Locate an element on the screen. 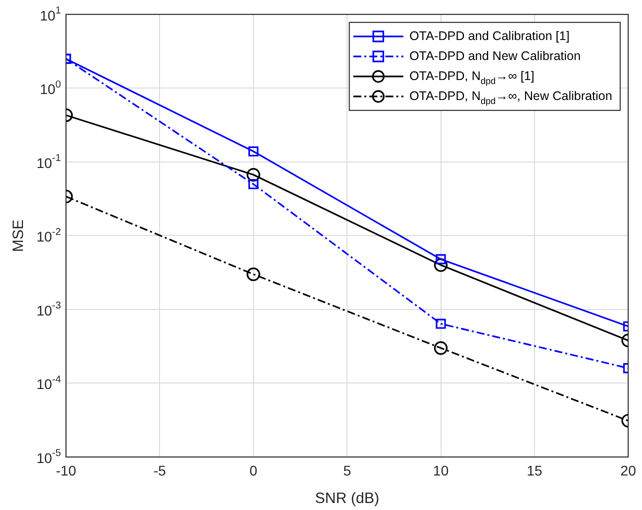 This screenshot has width=642, height=510. x-tick-label: 0 is located at coordinates (254, 470).